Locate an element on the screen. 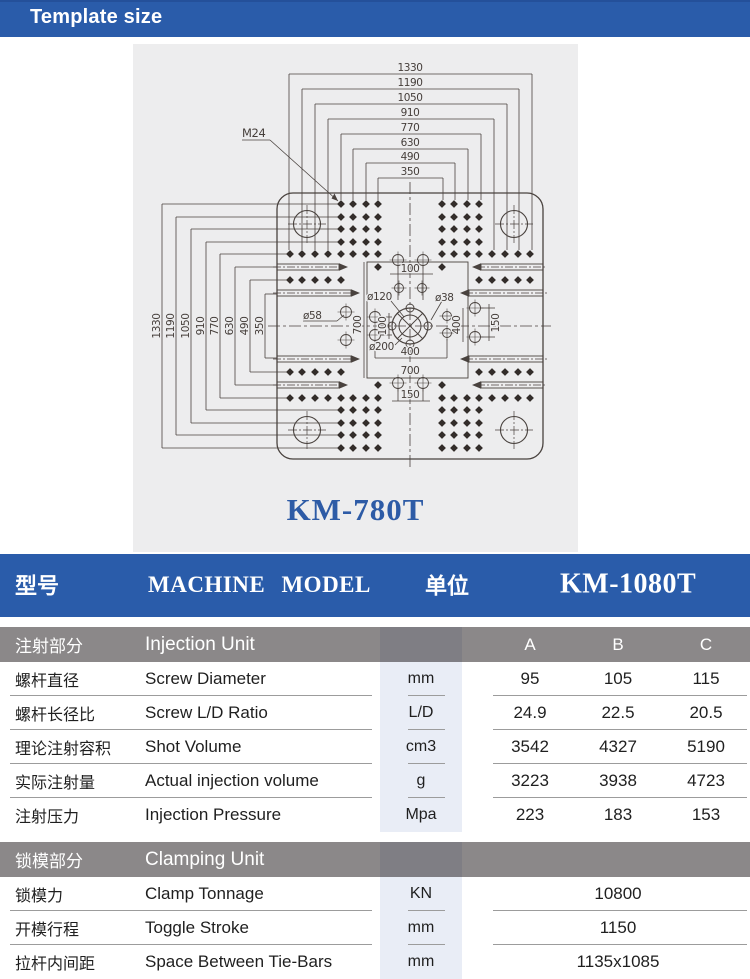 The width and height of the screenshot is (750, 979). value-span: 1135x1085 is located at coordinates (618, 961).